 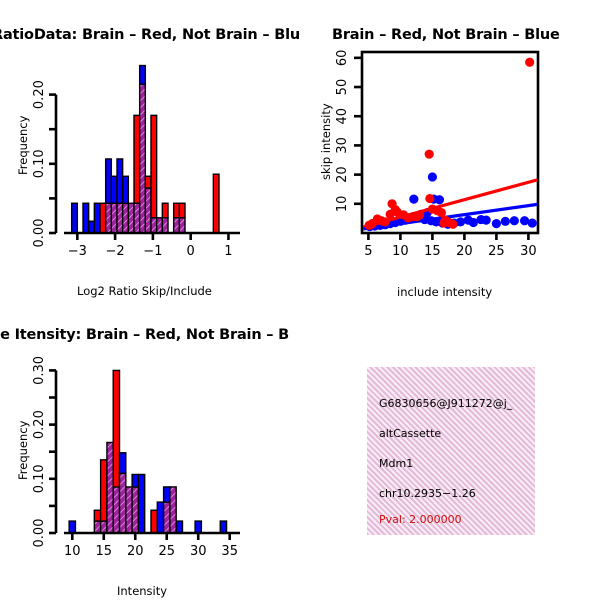 I want to click on x-tick-label: −1, so click(x=152, y=251).